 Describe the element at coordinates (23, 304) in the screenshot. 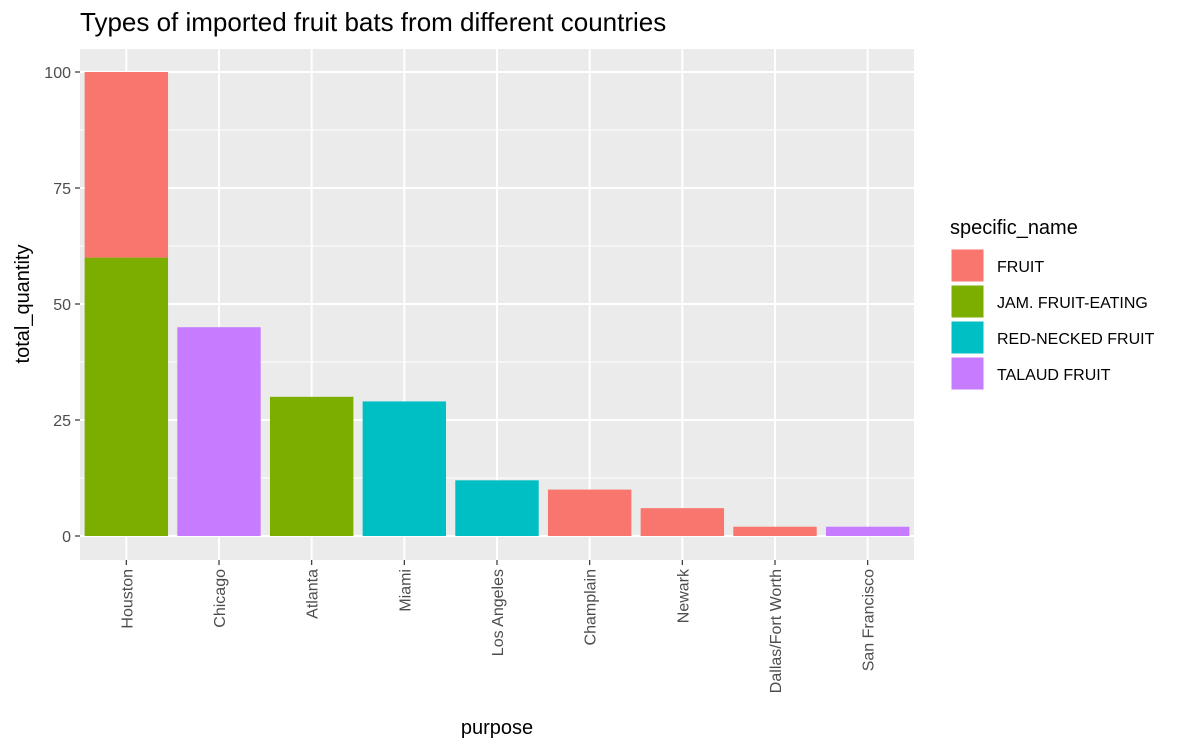

I see `y-axis-title: total_quantity` at that location.